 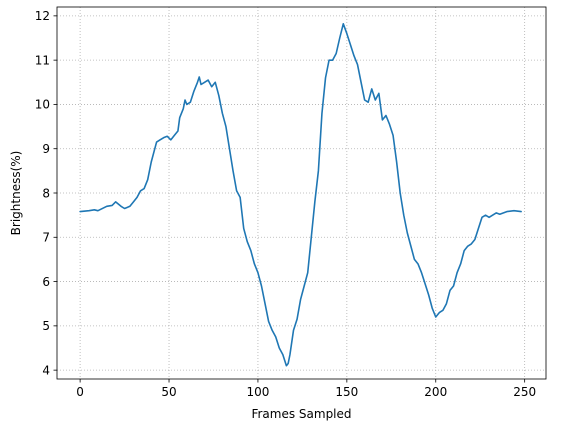 I want to click on y-axis: 4 5 6 7 8 9 10 11 12, so click(x=46, y=193).